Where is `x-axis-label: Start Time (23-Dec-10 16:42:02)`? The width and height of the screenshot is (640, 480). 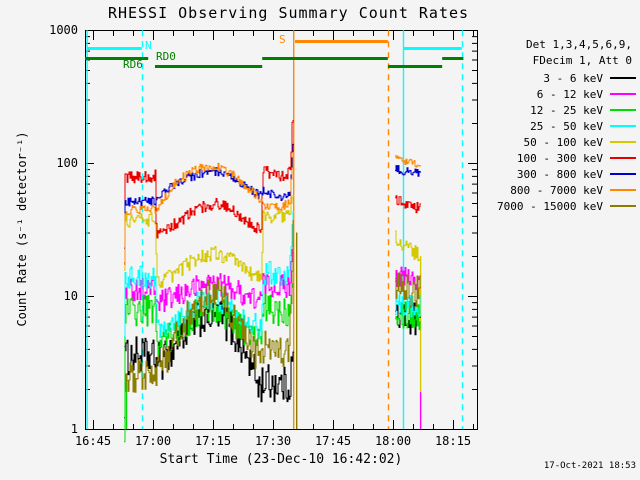
x-axis-label: Start Time (23-Dec-10 16:42:02) is located at coordinates (281, 459).